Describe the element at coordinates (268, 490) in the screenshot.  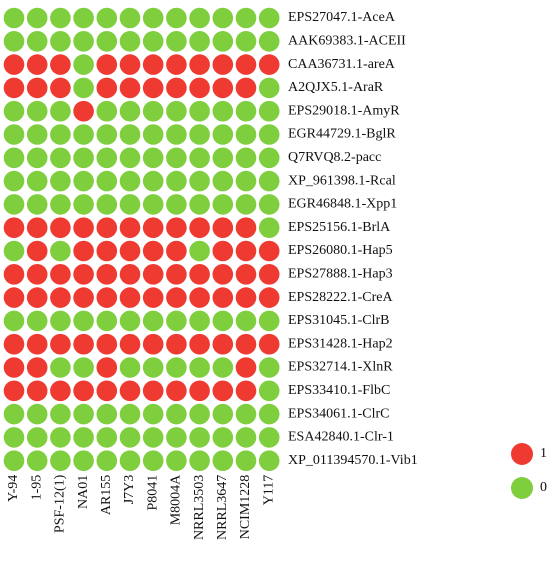
I see `column-label: Y117` at that location.